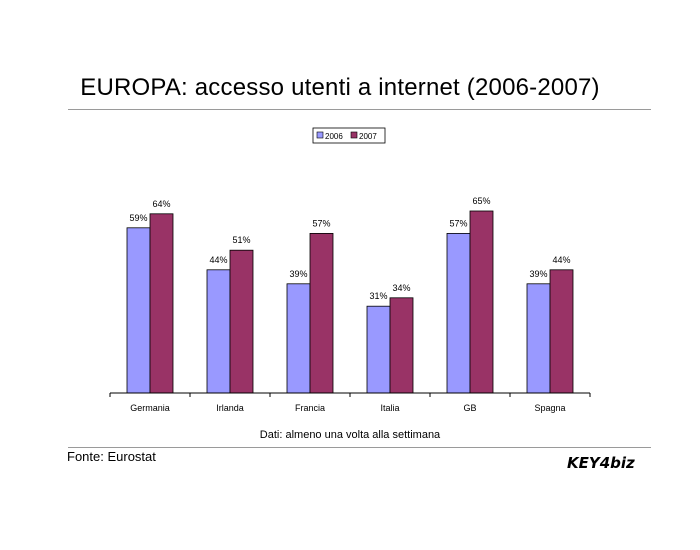 The width and height of the screenshot is (700, 550). Describe the element at coordinates (230, 408) in the screenshot. I see `x-tick-label: Irlanda` at that location.